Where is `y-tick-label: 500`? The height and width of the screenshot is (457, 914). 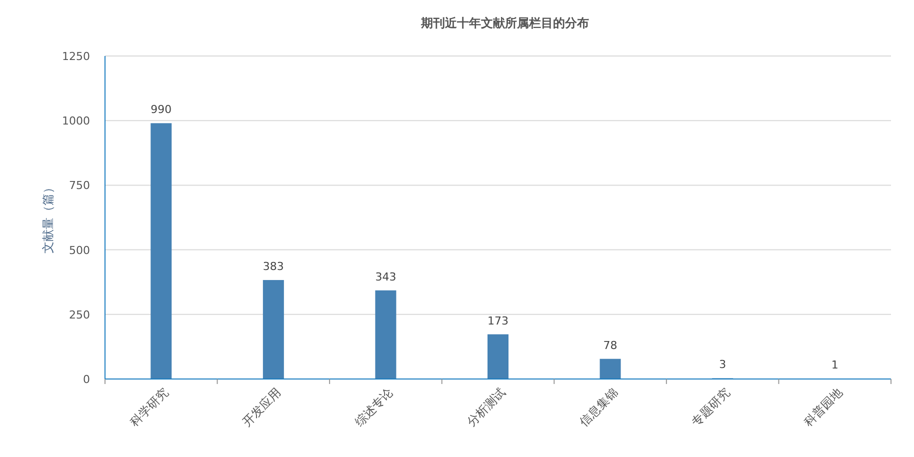 y-tick-label: 500 is located at coordinates (79, 250).